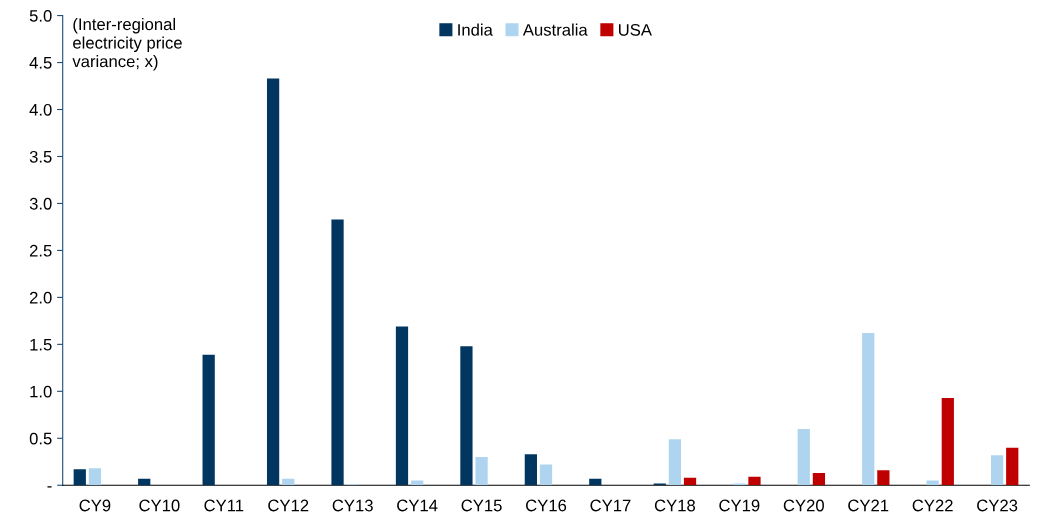 The width and height of the screenshot is (1045, 519). What do you see at coordinates (127, 44) in the screenshot?
I see `annotation: (Inter-regional electricity price variance; x)` at bounding box center [127, 44].